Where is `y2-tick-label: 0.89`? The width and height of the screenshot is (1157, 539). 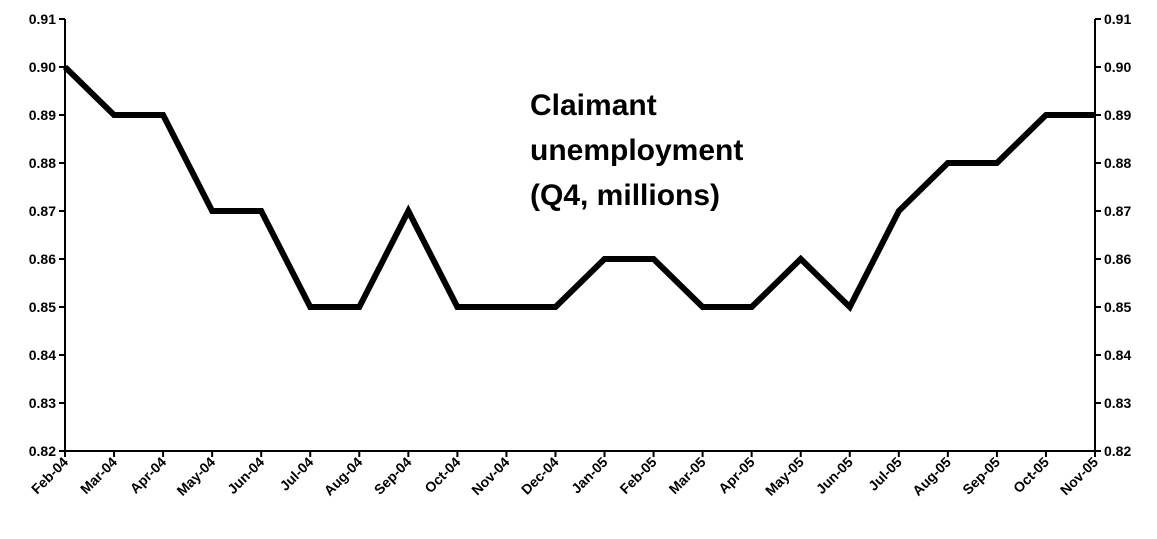 y2-tick-label: 0.89 is located at coordinates (1117, 115).